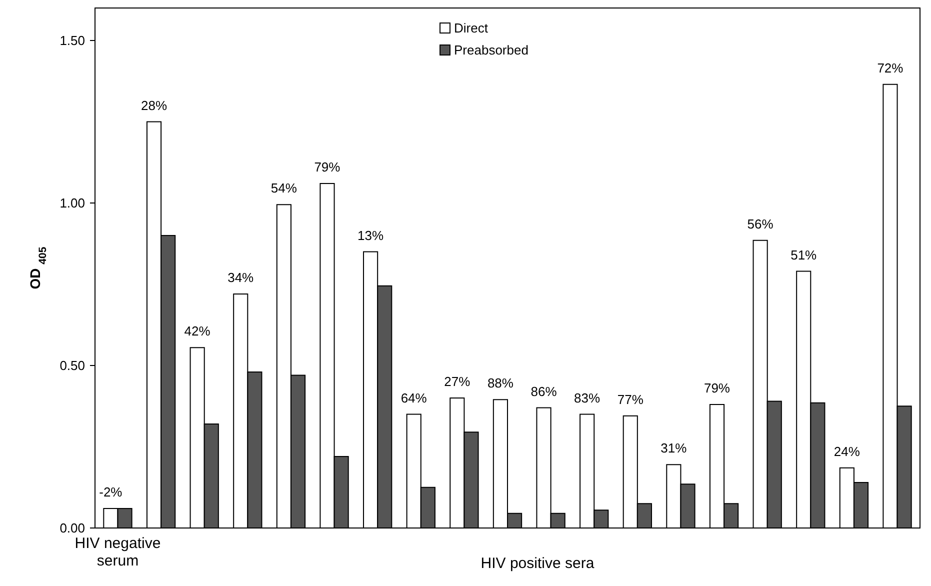 Image resolution: width=931 pixels, height=586 pixels. Describe the element at coordinates (371, 235) in the screenshot. I see `annotation: 13%` at that location.